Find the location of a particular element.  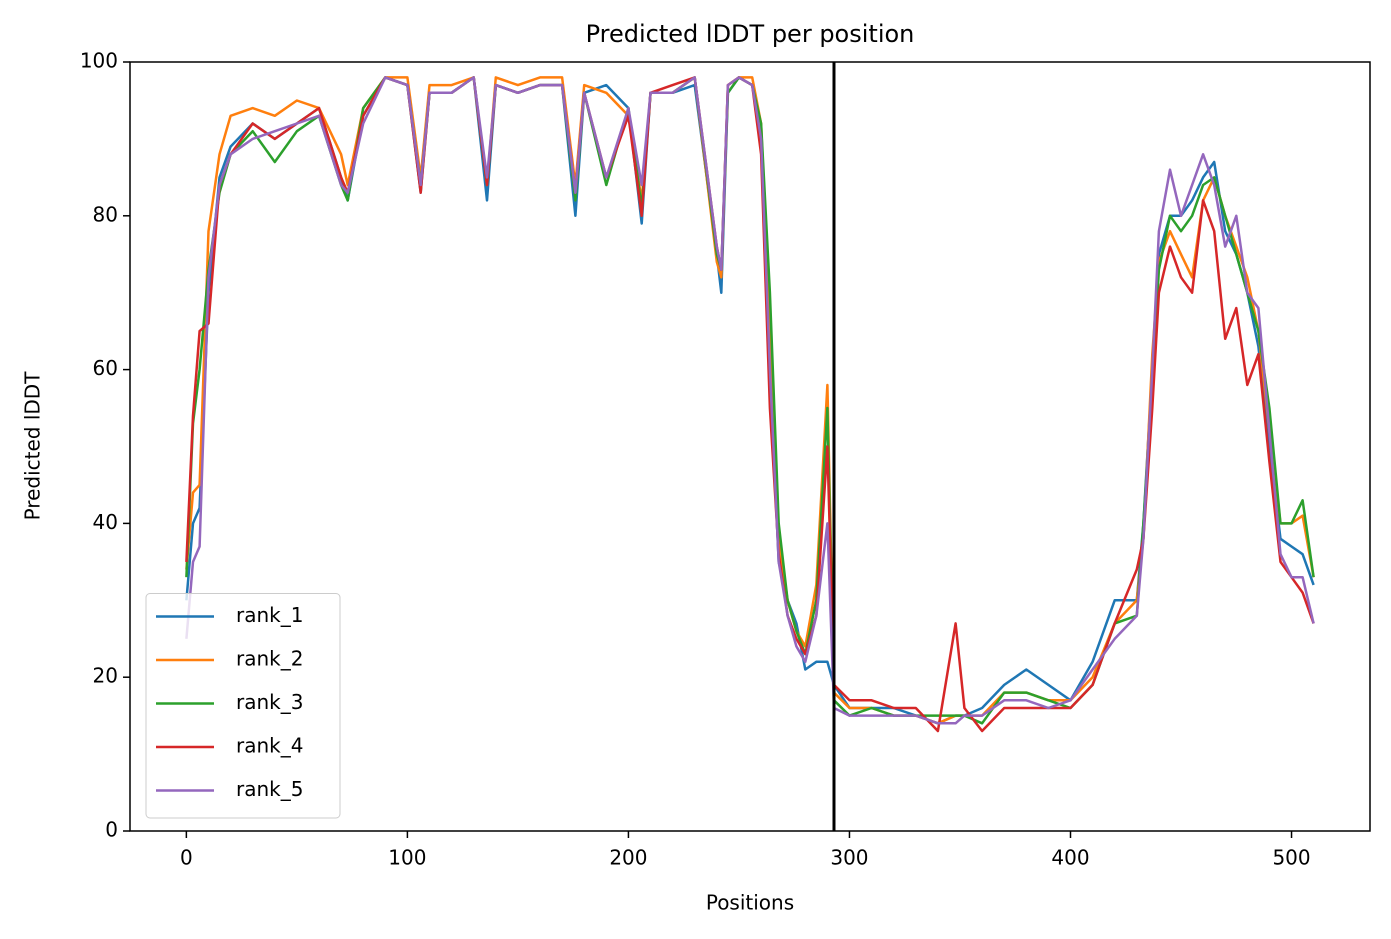

y-tick-label: 100 is located at coordinates (99, 61).